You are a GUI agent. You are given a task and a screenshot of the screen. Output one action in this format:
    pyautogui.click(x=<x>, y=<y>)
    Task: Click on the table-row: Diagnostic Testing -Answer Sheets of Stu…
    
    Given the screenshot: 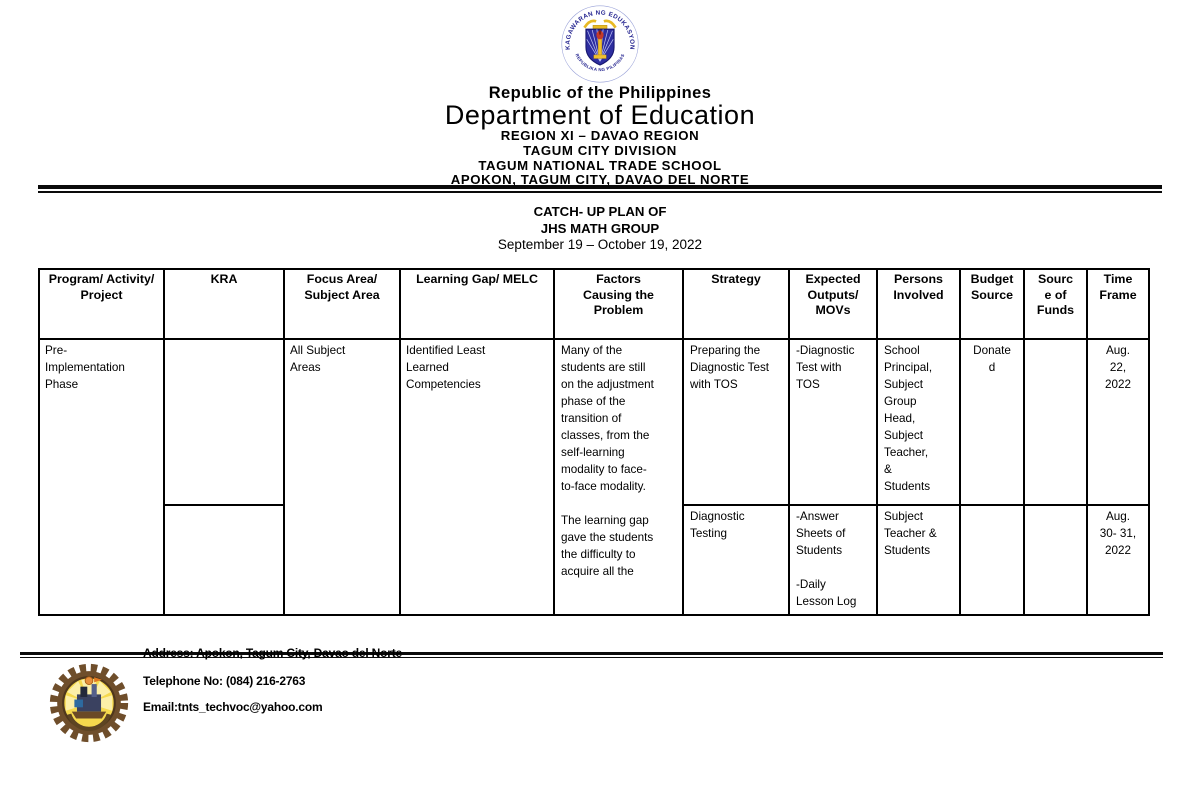 What is the action you would take?
    pyautogui.click(x=594, y=560)
    